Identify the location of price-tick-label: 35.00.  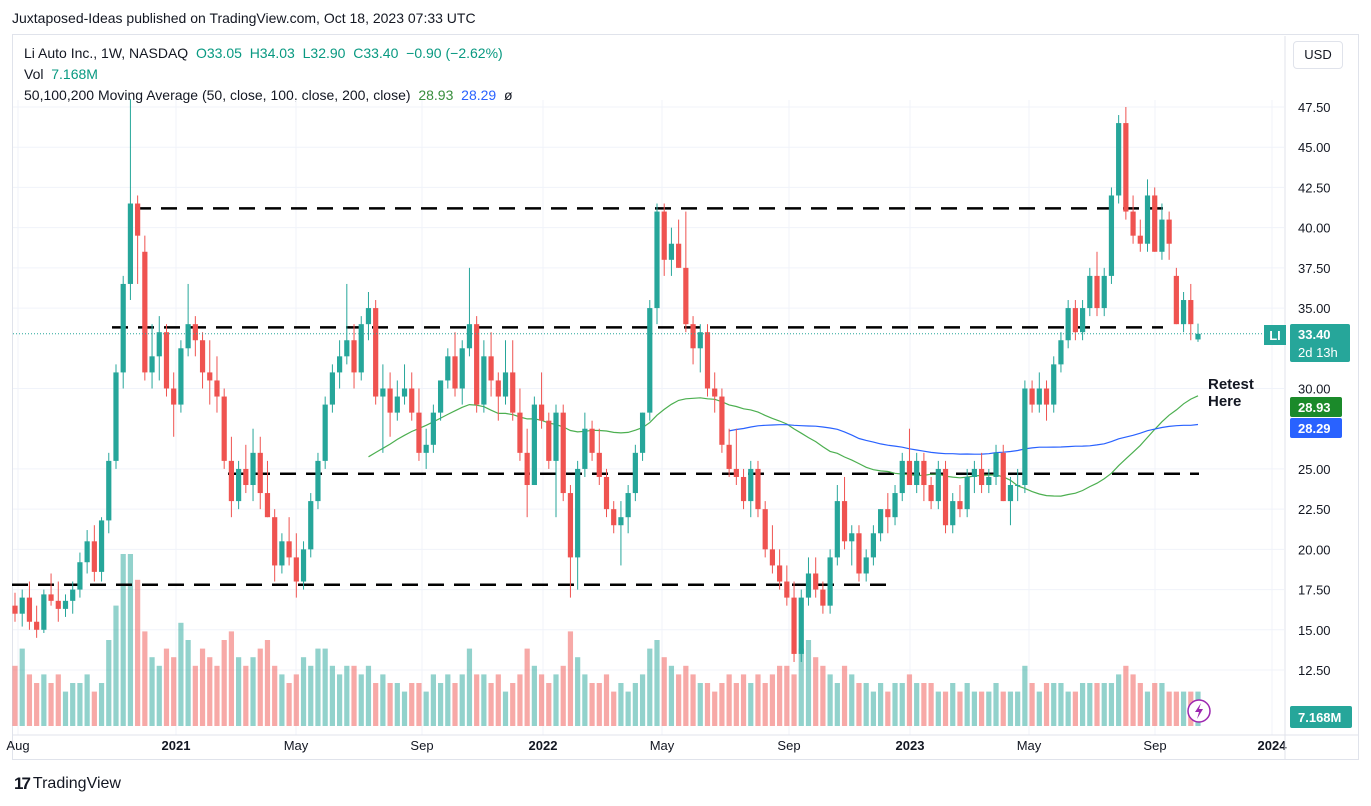
(1314, 308).